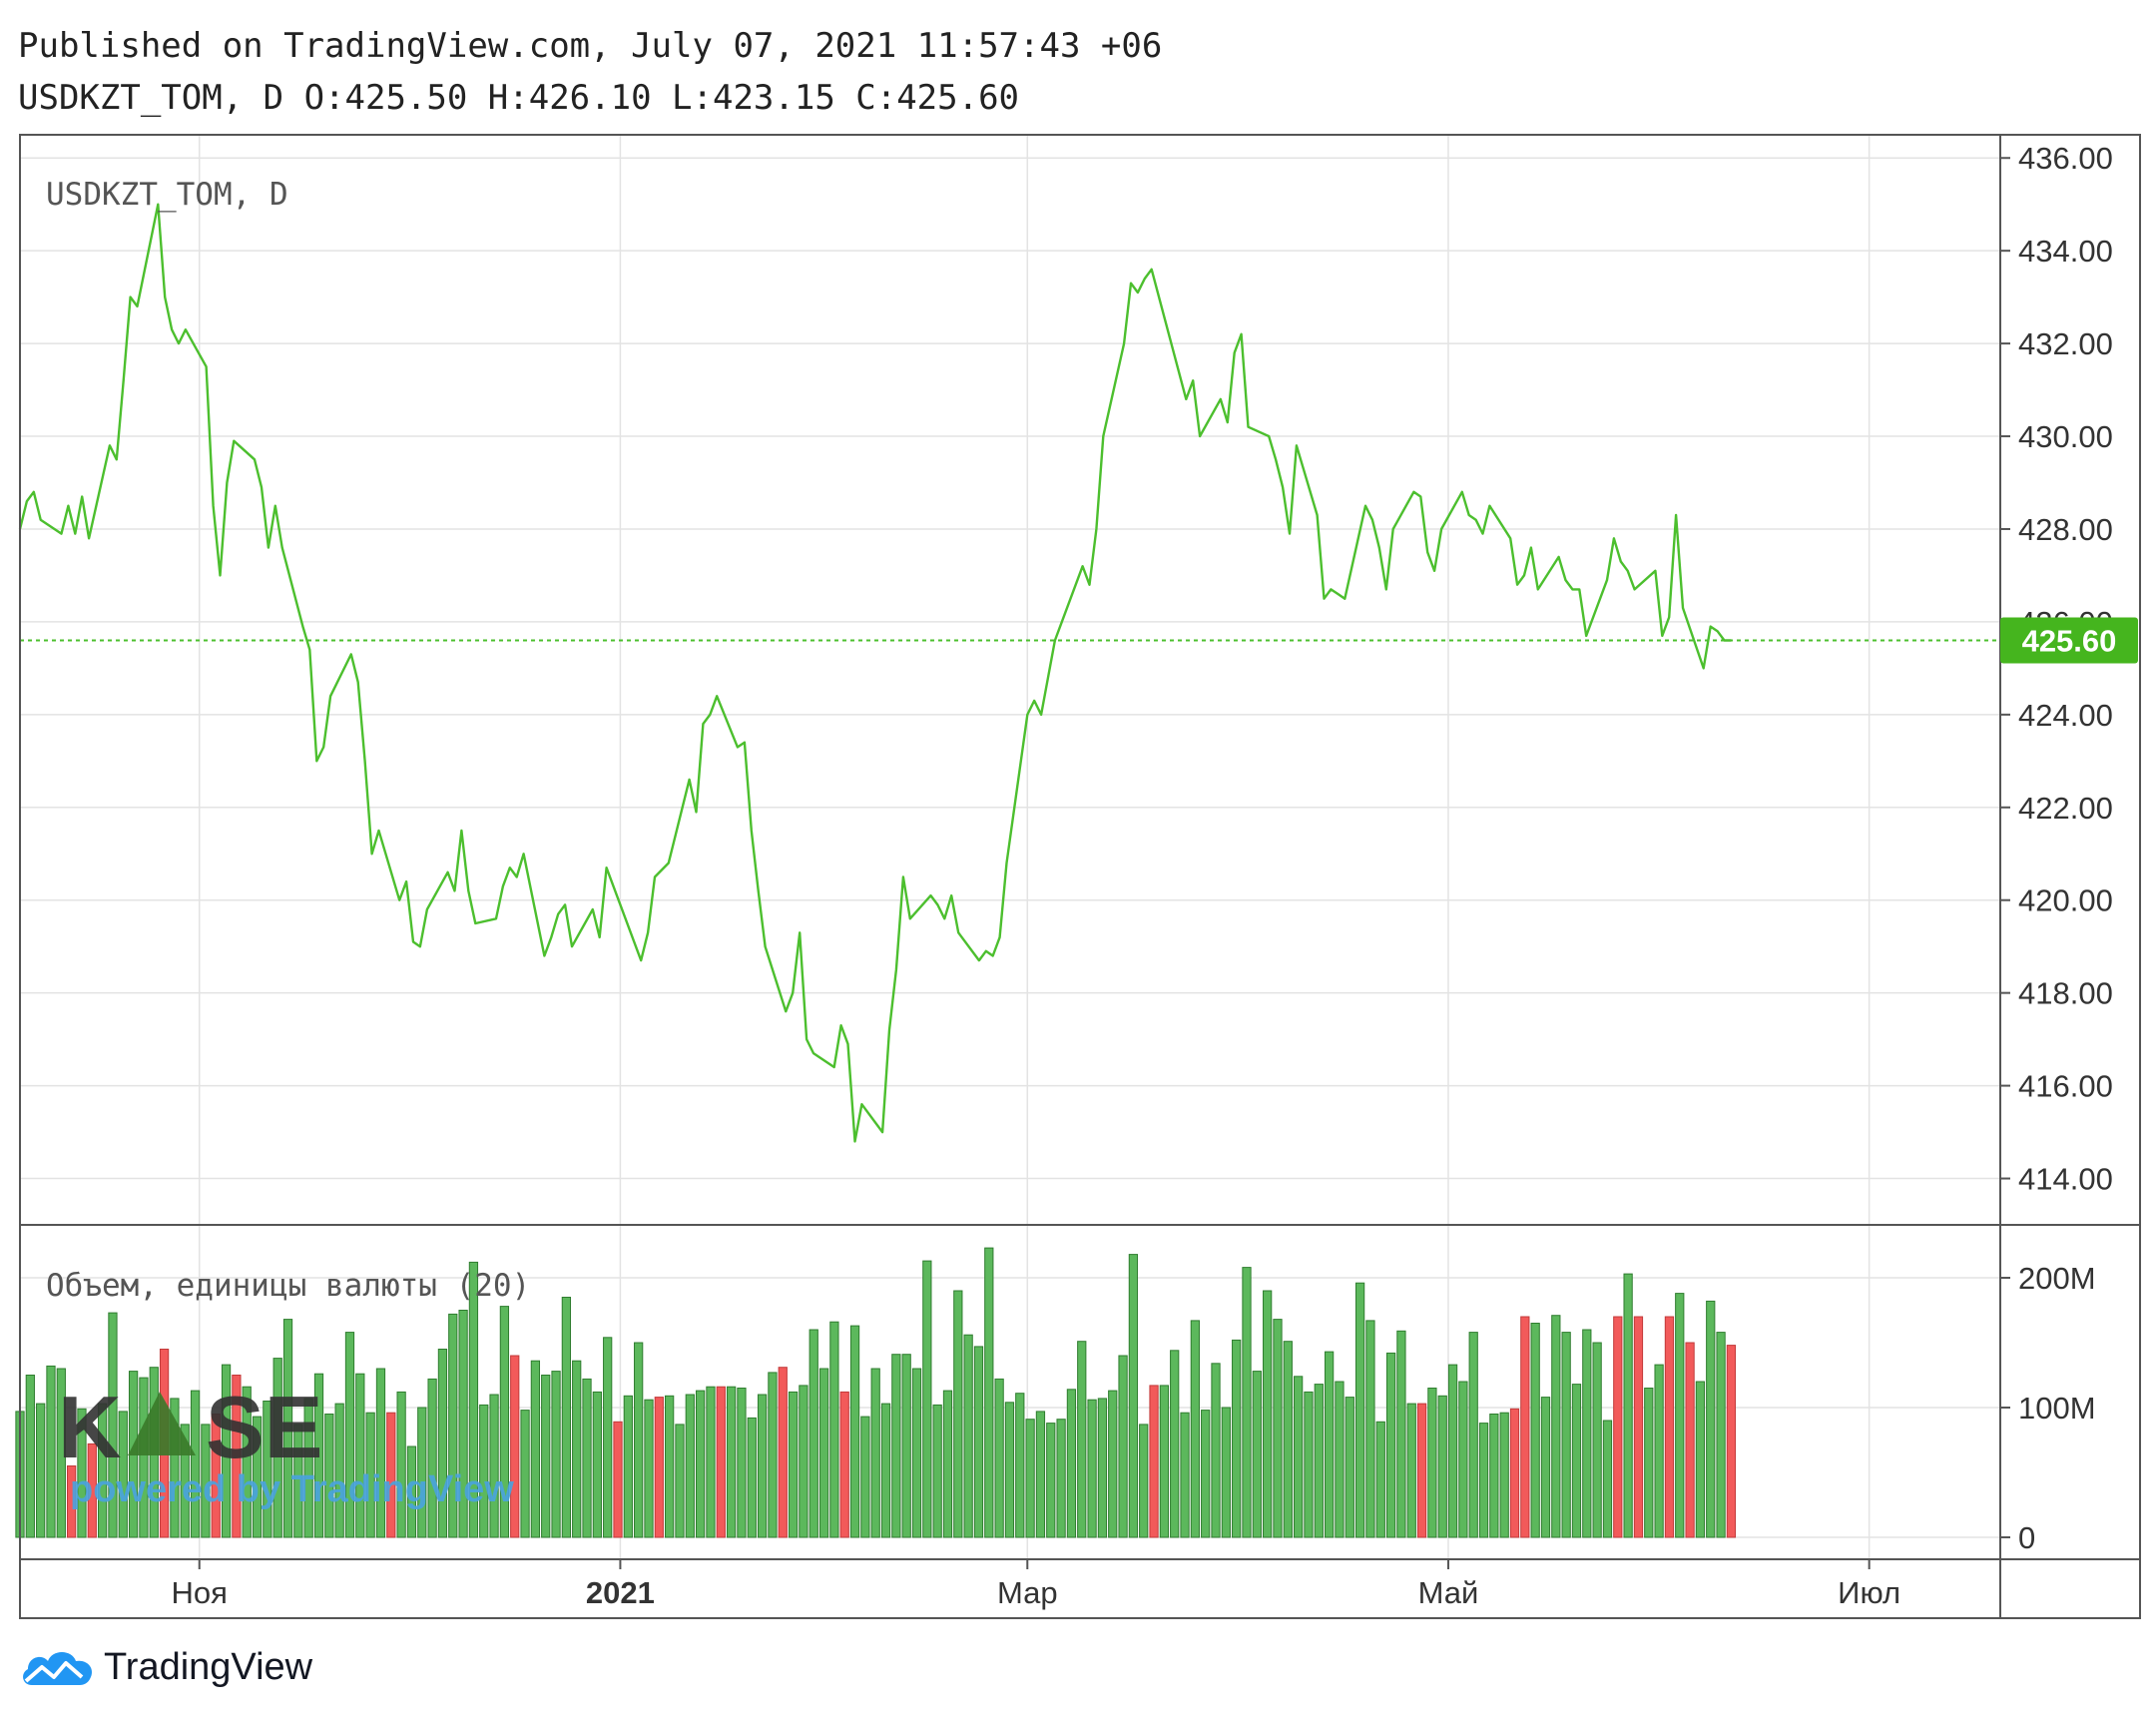 The height and width of the screenshot is (1726, 2156). Describe the element at coordinates (2057, 1278) in the screenshot. I see `volume-tick-label: 200M` at that location.